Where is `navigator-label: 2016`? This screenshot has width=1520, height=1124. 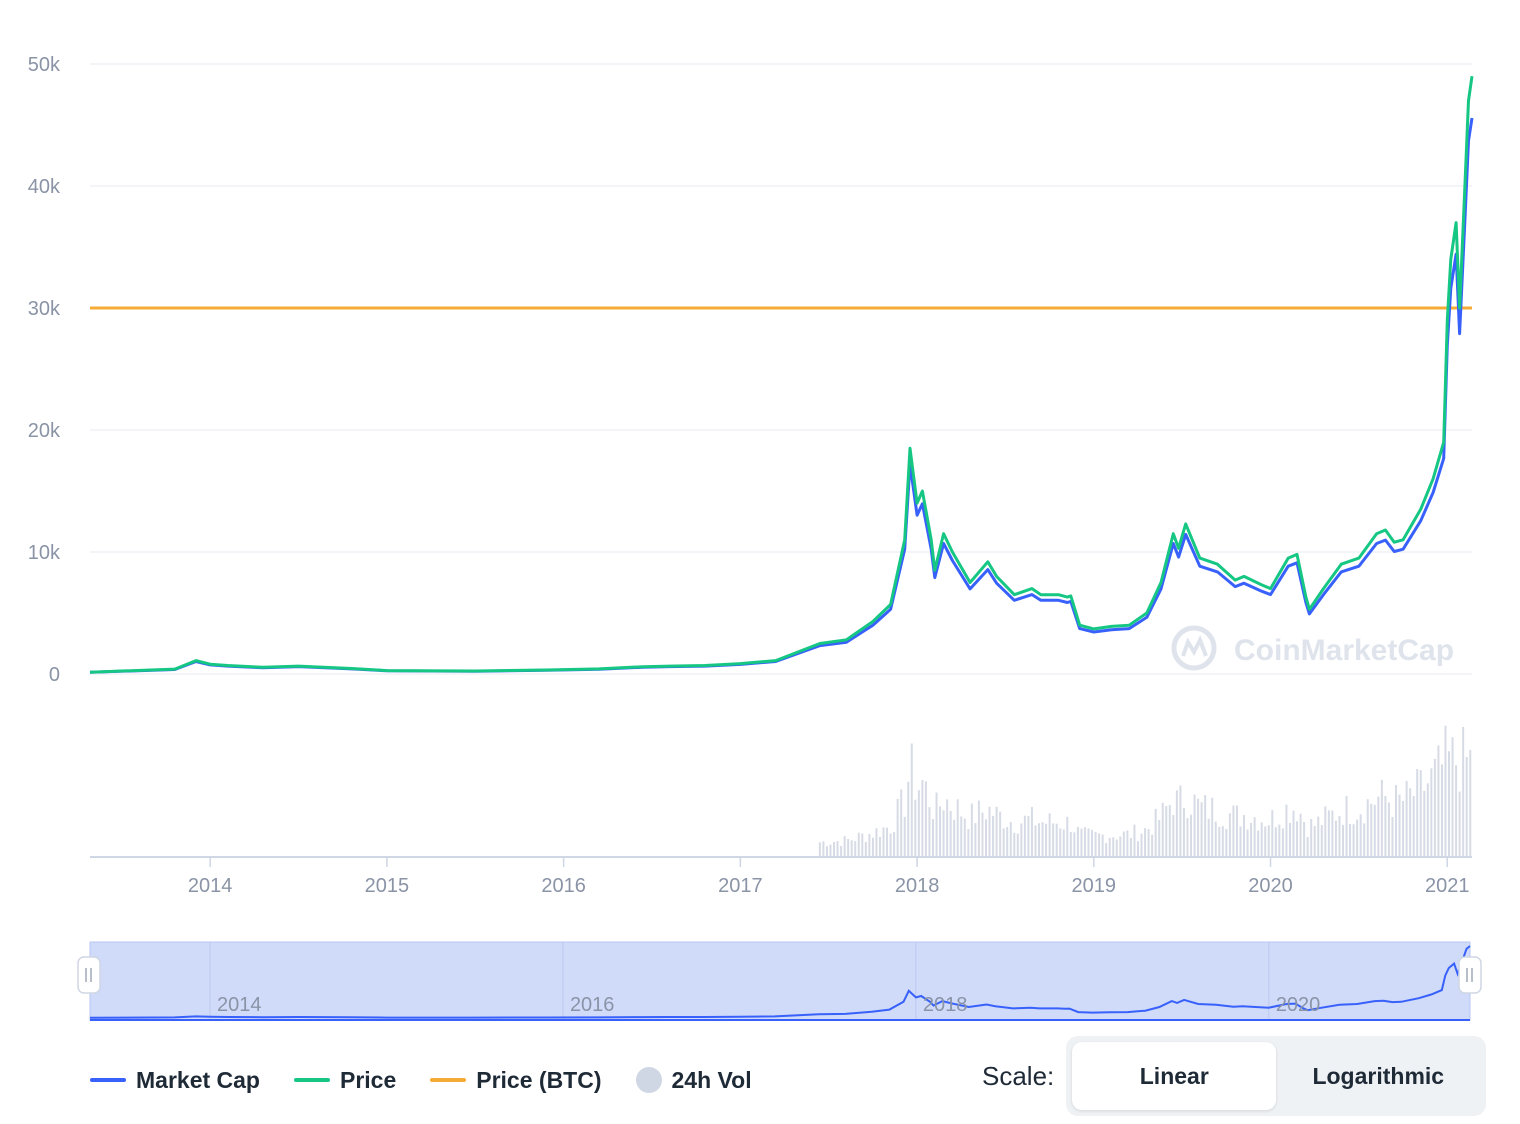 navigator-label: 2016 is located at coordinates (592, 1005).